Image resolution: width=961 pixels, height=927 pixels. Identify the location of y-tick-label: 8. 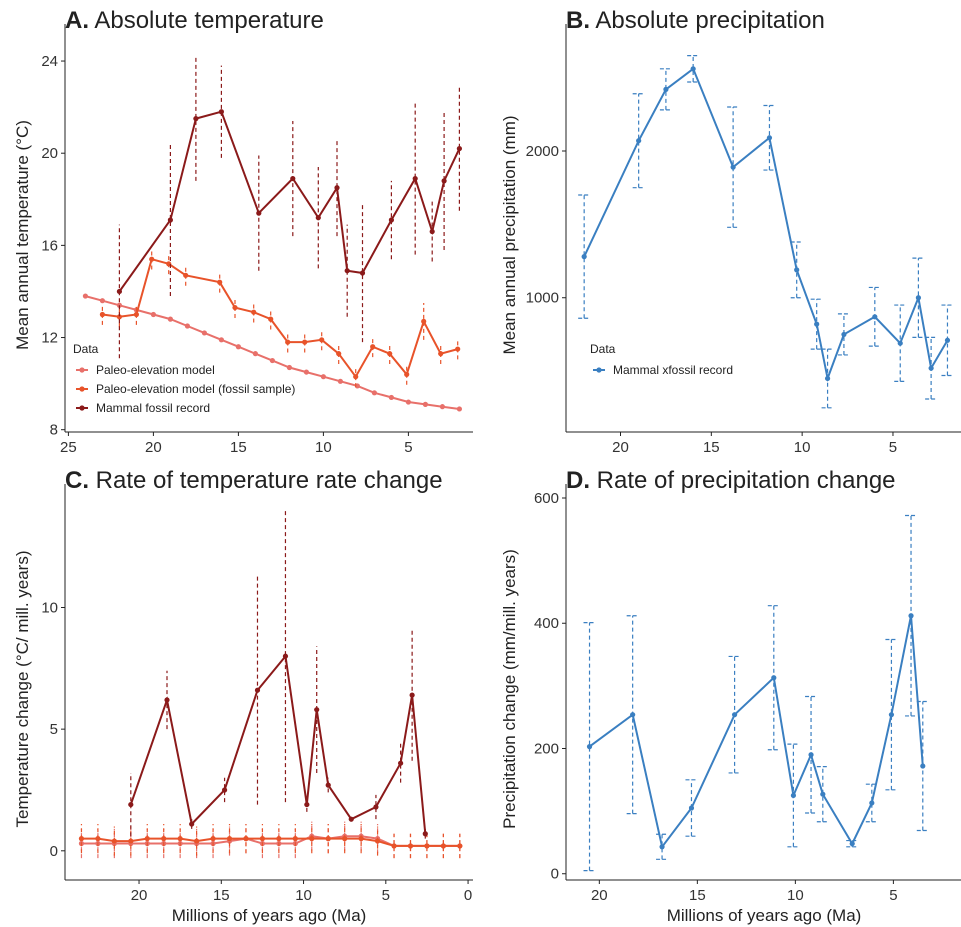
(54, 430).